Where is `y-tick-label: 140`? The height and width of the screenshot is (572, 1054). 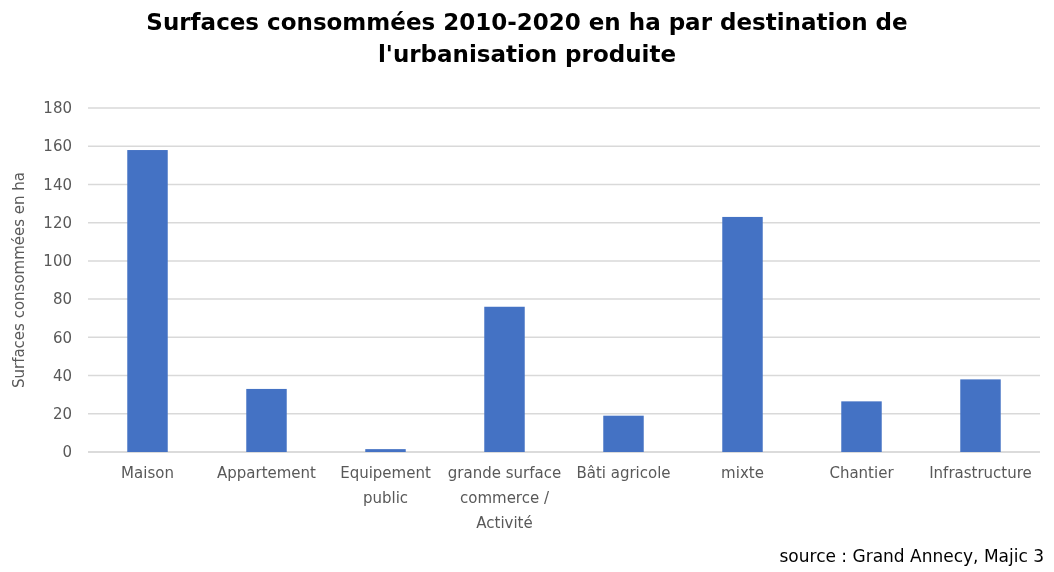
y-tick-label: 140 is located at coordinates (57, 184).